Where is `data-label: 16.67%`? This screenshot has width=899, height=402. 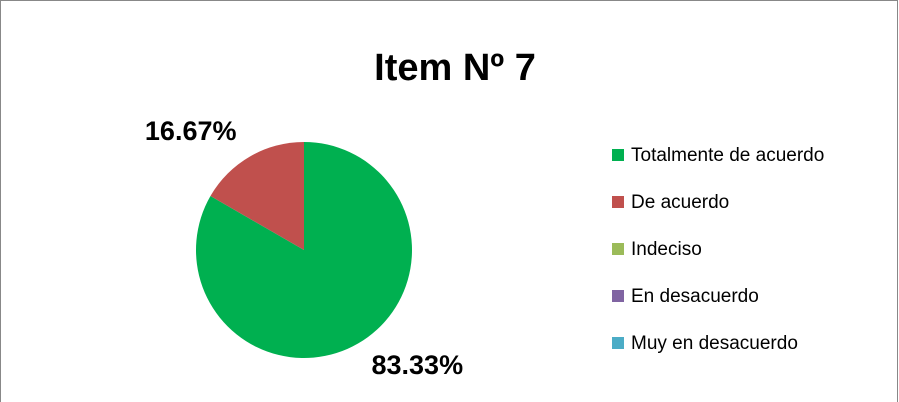 data-label: 16.67% is located at coordinates (191, 131).